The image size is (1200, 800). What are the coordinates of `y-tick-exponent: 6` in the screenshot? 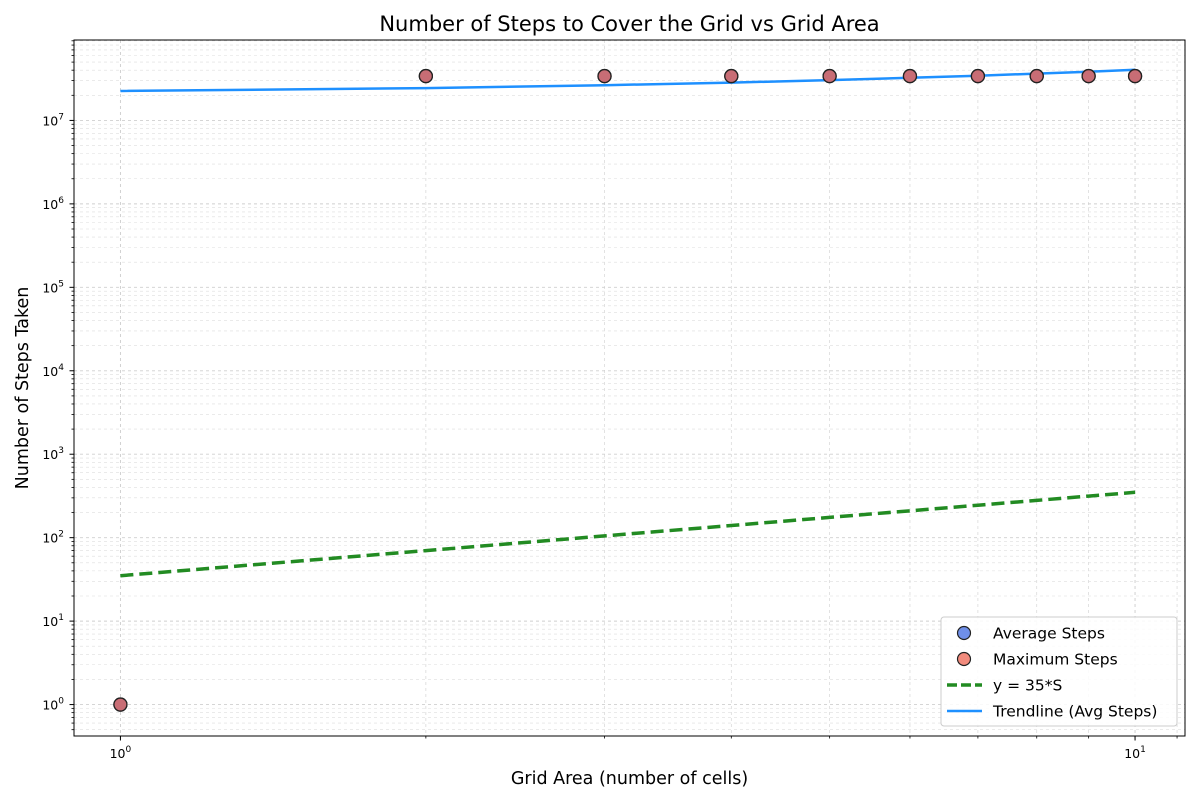 It's located at (61, 201).